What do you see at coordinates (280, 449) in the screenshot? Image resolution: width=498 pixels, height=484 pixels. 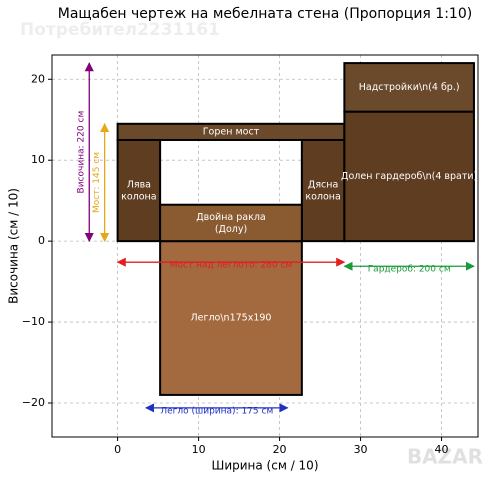 I see `x-tick-label: 20` at bounding box center [280, 449].